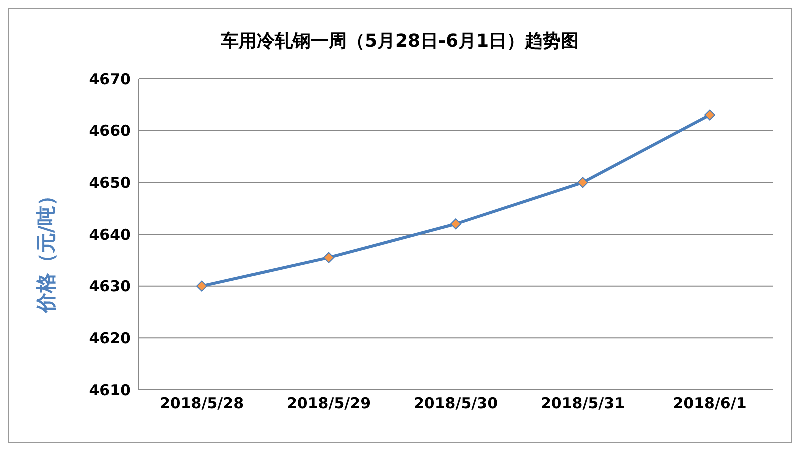 This screenshot has width=800, height=451. I want to click on x-tick-label: 2018/5/28, so click(202, 403).